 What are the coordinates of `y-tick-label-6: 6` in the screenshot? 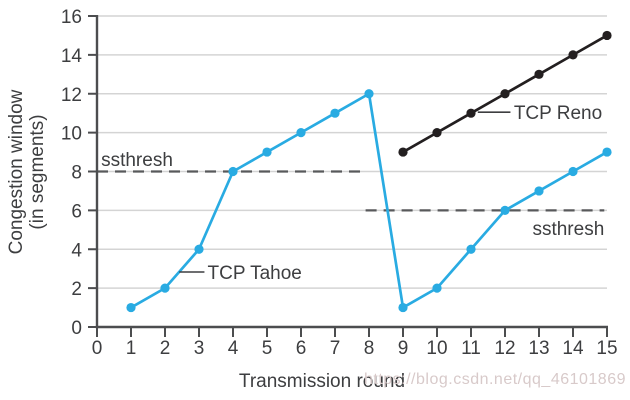 It's located at (76, 211).